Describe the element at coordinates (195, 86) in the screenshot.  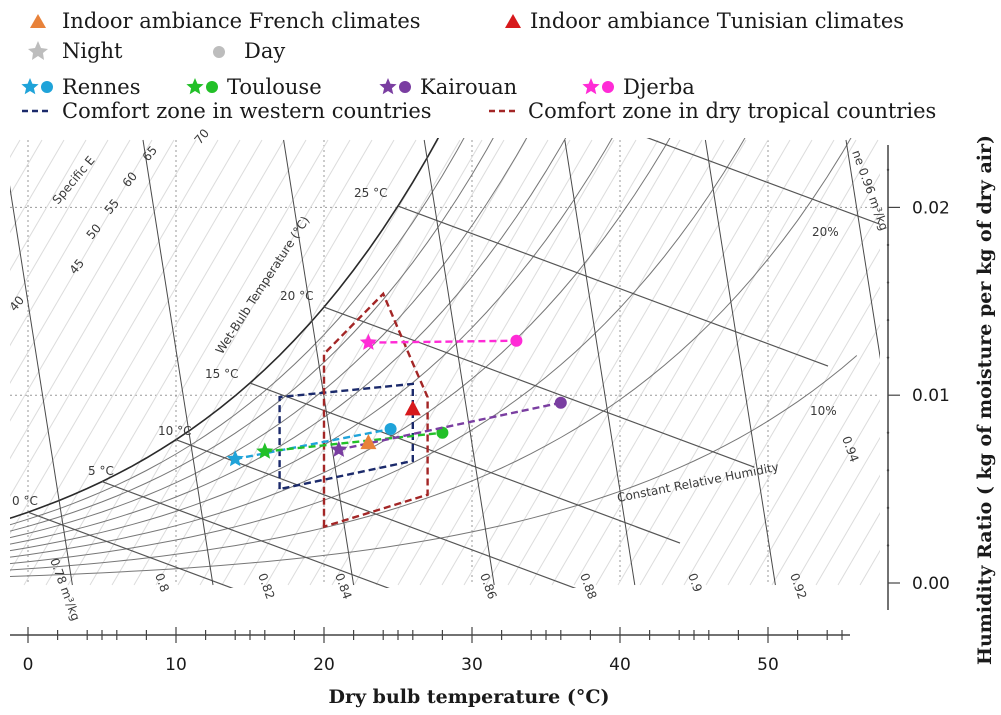
I see `legend-marker-toulouse-star` at that location.